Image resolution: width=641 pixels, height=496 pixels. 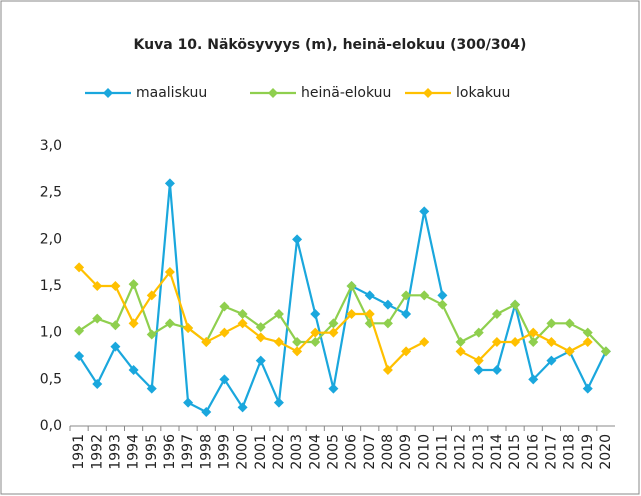 I want to click on x-tick-label: 1991, so click(x=79, y=452).